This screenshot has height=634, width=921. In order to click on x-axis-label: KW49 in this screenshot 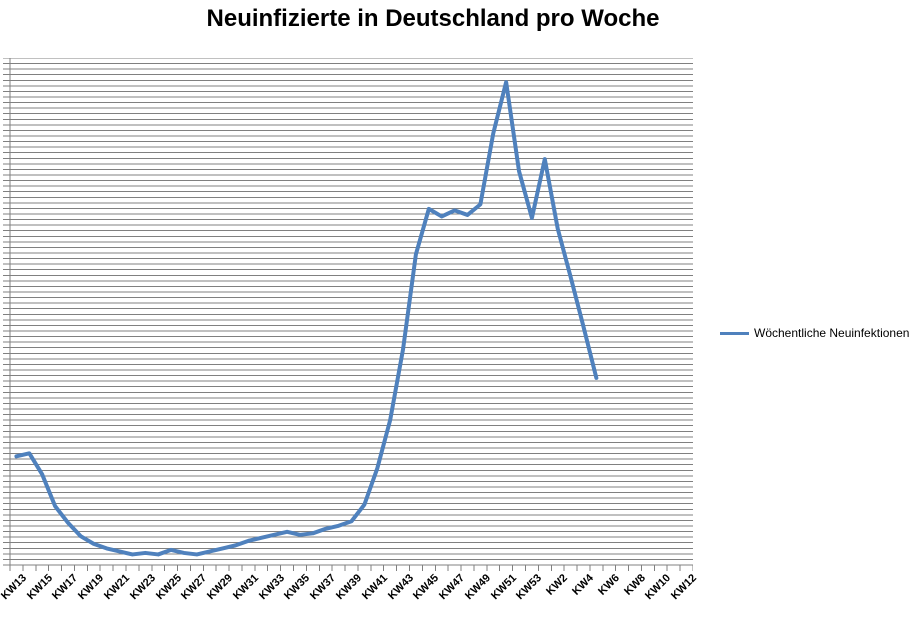, I will do `click(477, 587)`.